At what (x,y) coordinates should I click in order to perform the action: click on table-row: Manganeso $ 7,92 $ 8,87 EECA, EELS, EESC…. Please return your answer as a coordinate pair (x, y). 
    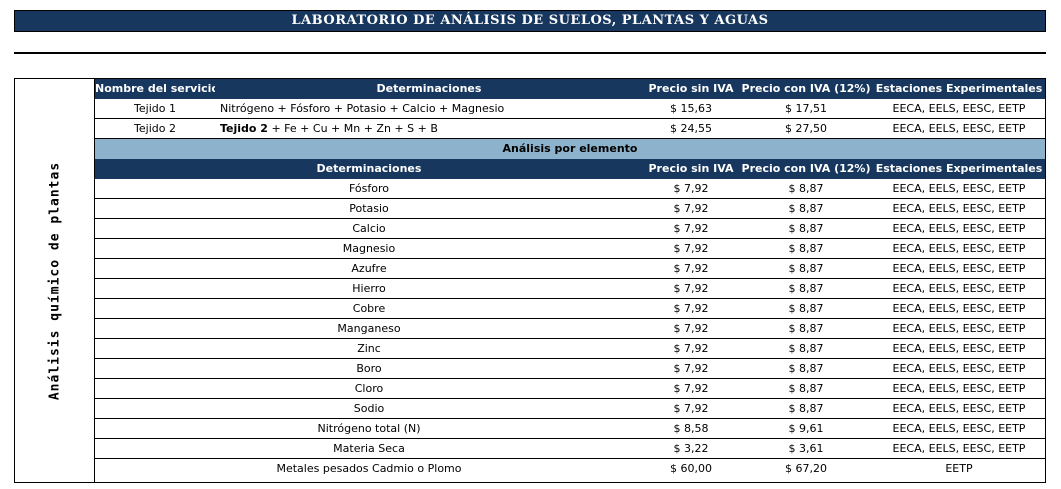
    Looking at the image, I should click on (570, 329).